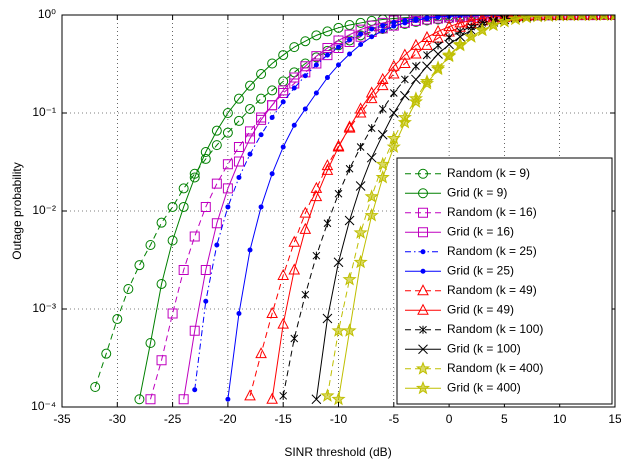 This screenshot has height=467, width=621. What do you see at coordinates (44, 210) in the screenshot?
I see `y-tick-label: 10⁻²` at bounding box center [44, 210].